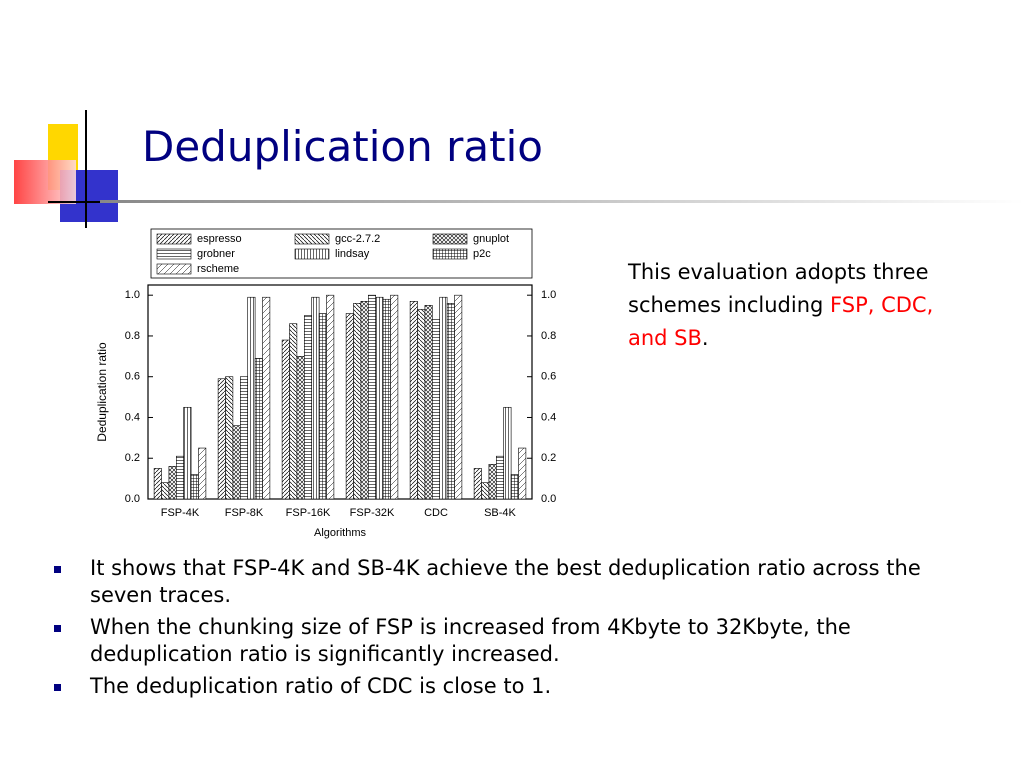  Describe the element at coordinates (548, 458) in the screenshot. I see `y2-tick-label: 0.2` at that location.